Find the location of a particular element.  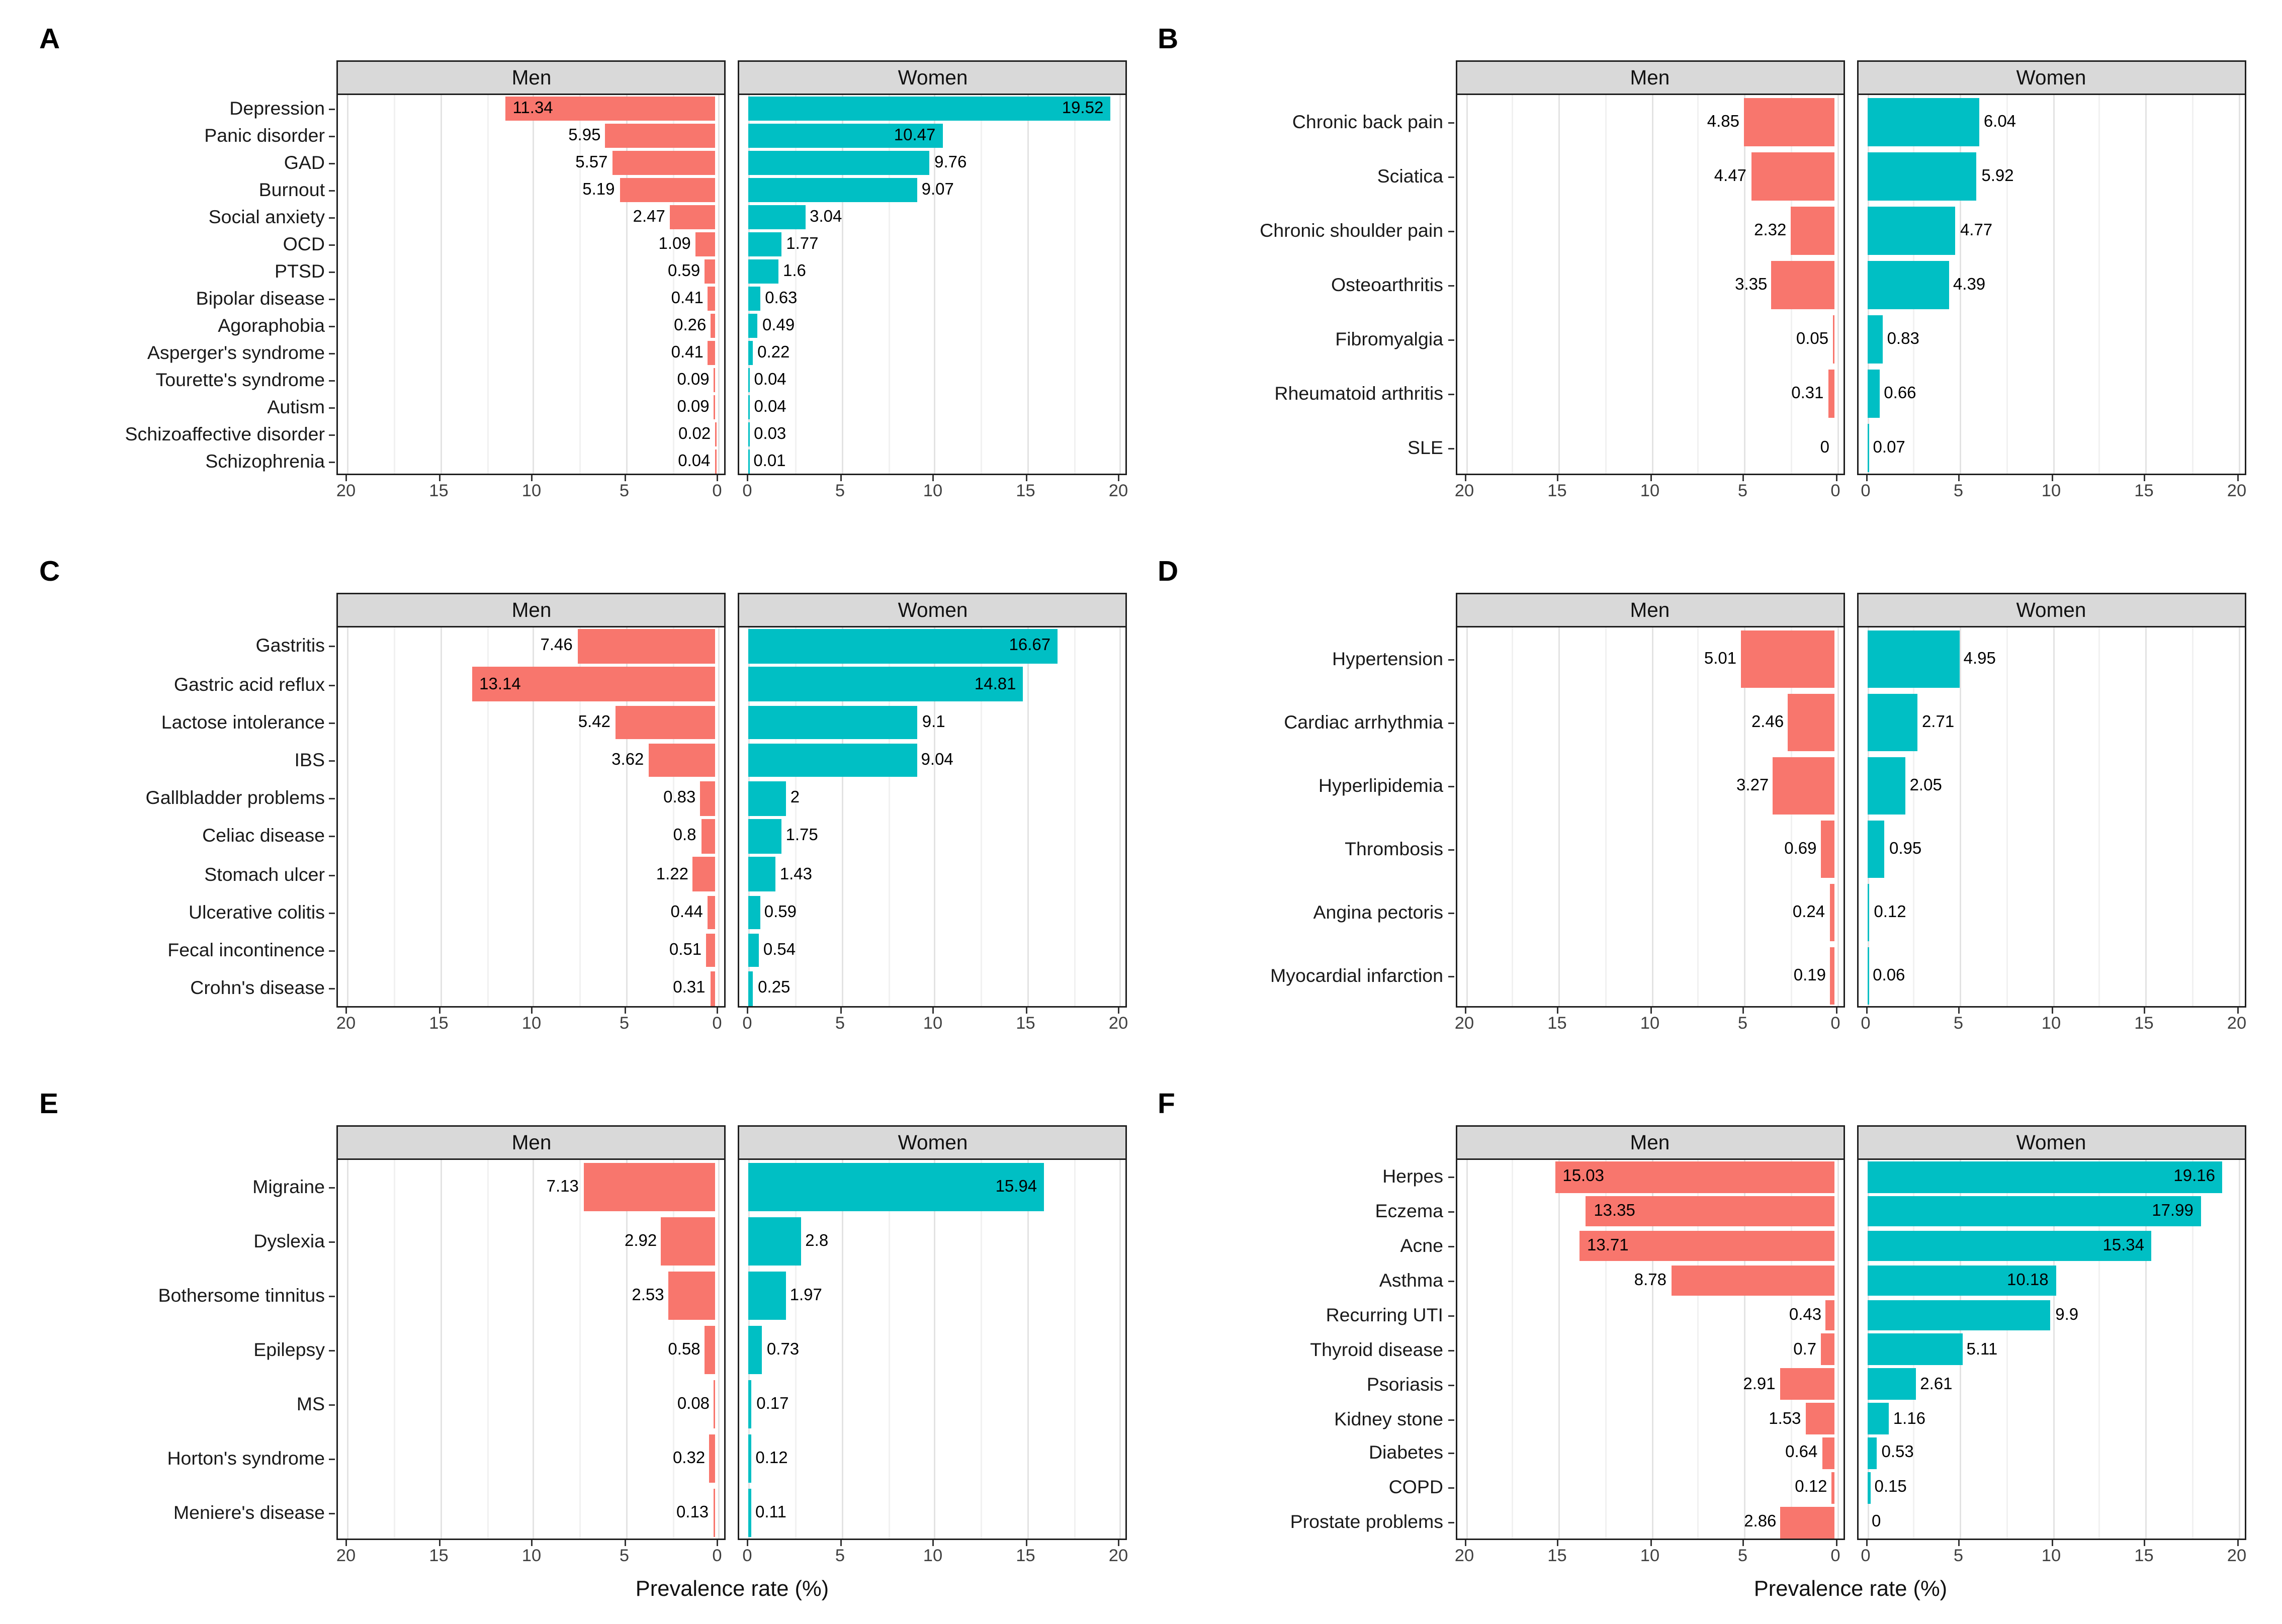

x-axis-title: Prevalence rate (%) is located at coordinates (732, 1590).